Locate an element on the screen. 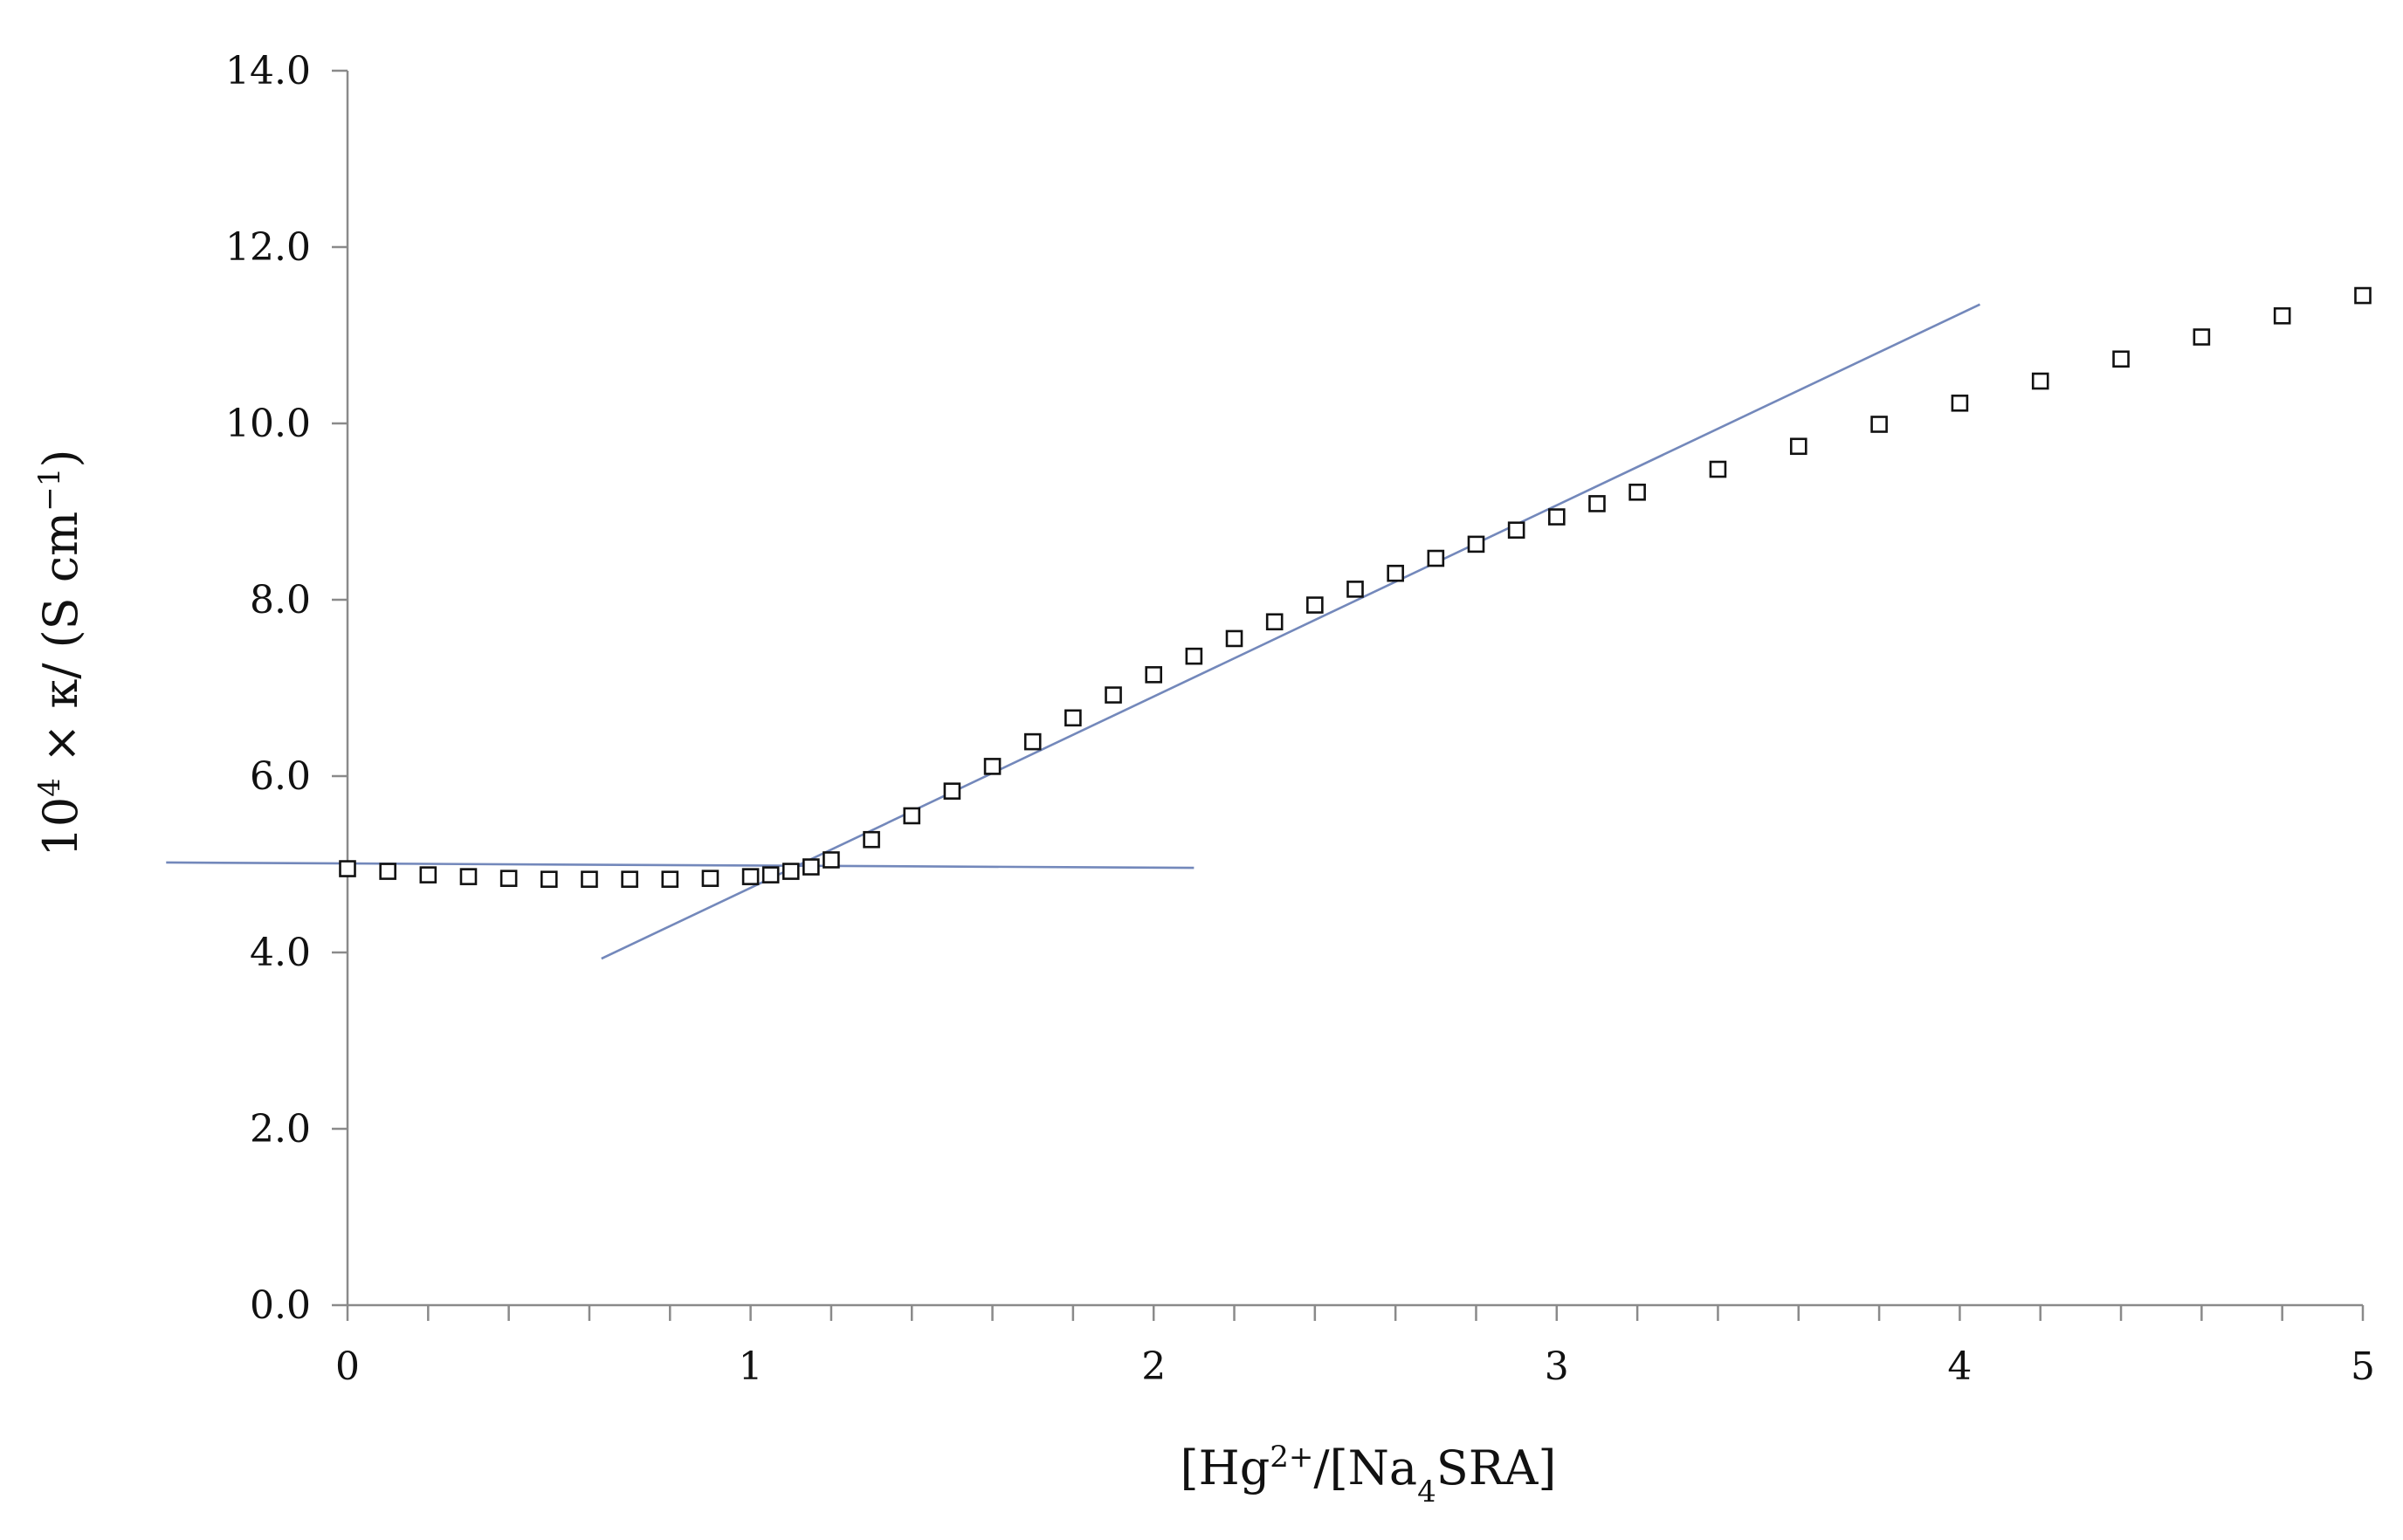 The height and width of the screenshot is (1540, 2403). y-tick-label: 4.0 is located at coordinates (280, 953).